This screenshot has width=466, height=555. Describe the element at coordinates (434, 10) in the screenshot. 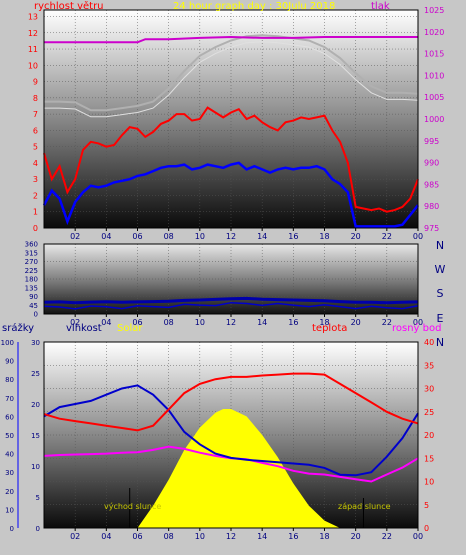

I see `y-right-tick-label: 1025` at that location.